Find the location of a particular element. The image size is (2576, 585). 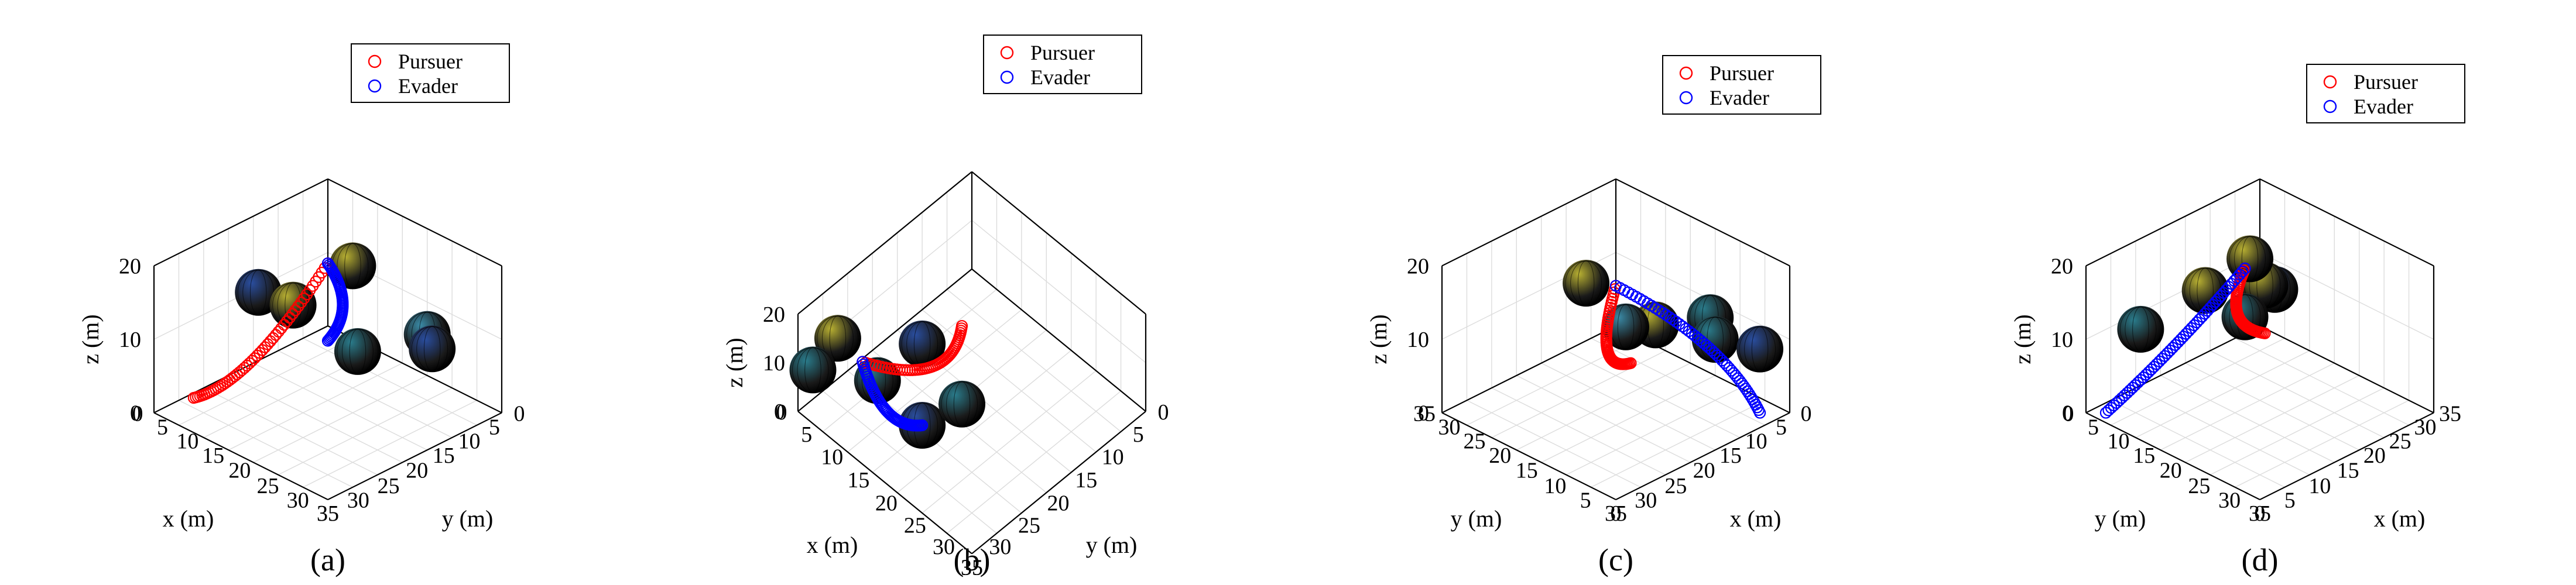

panel-caption: (d) is located at coordinates (2260, 559).